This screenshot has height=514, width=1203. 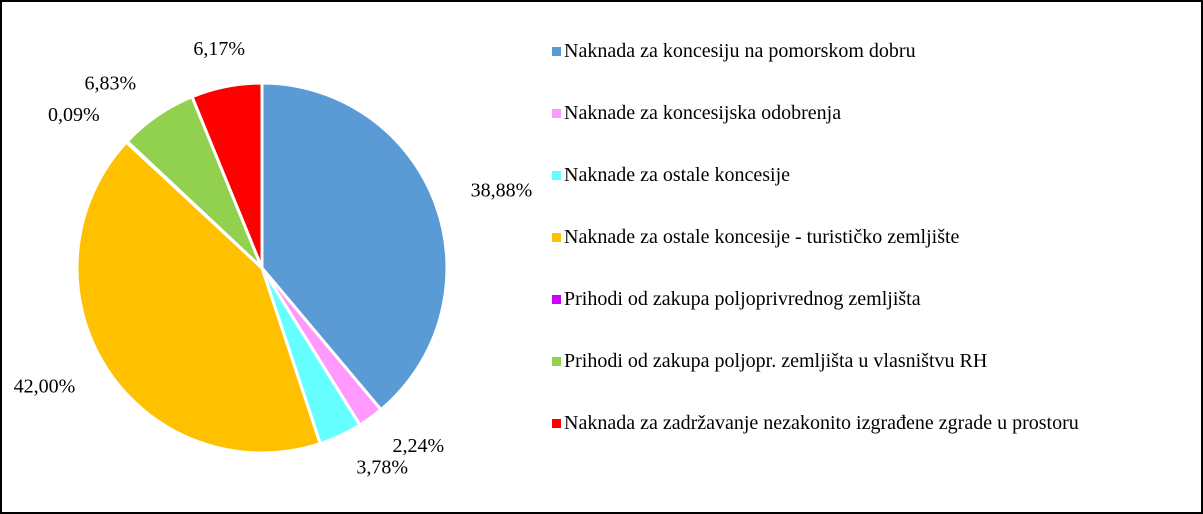 What do you see at coordinates (872, 69) in the screenshot?
I see `legend-item: Naknada za koncesiju na pomorskom dobru` at bounding box center [872, 69].